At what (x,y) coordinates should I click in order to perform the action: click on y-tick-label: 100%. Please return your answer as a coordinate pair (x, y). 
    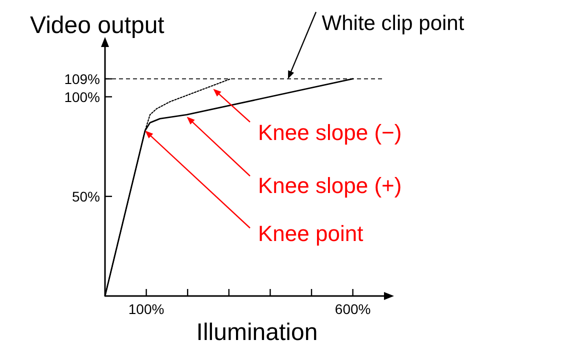
    Looking at the image, I should click on (82, 96).